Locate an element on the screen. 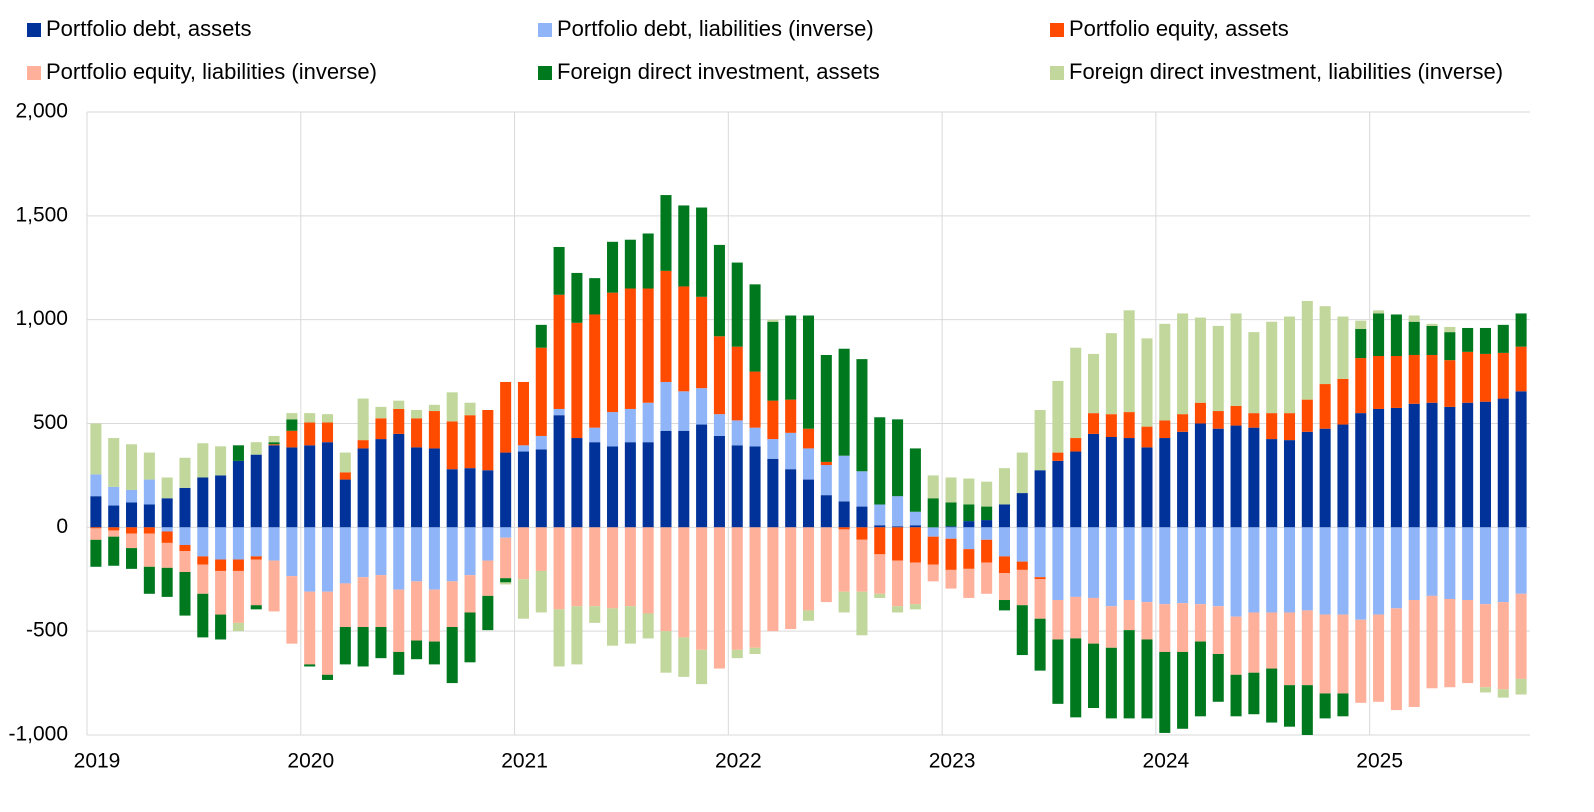 The height and width of the screenshot is (812, 1594). y-tick-label: 2,000 is located at coordinates (41, 111).